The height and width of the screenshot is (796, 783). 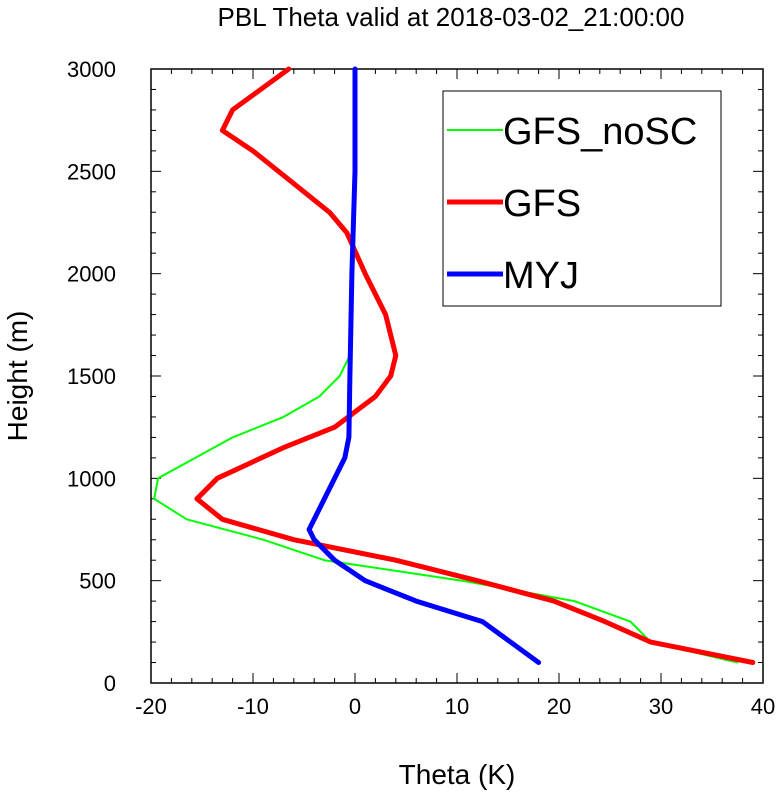 I want to click on y-tick-labels: 0 500 1000 1500 2000 2500 3000, so click(x=91, y=376).